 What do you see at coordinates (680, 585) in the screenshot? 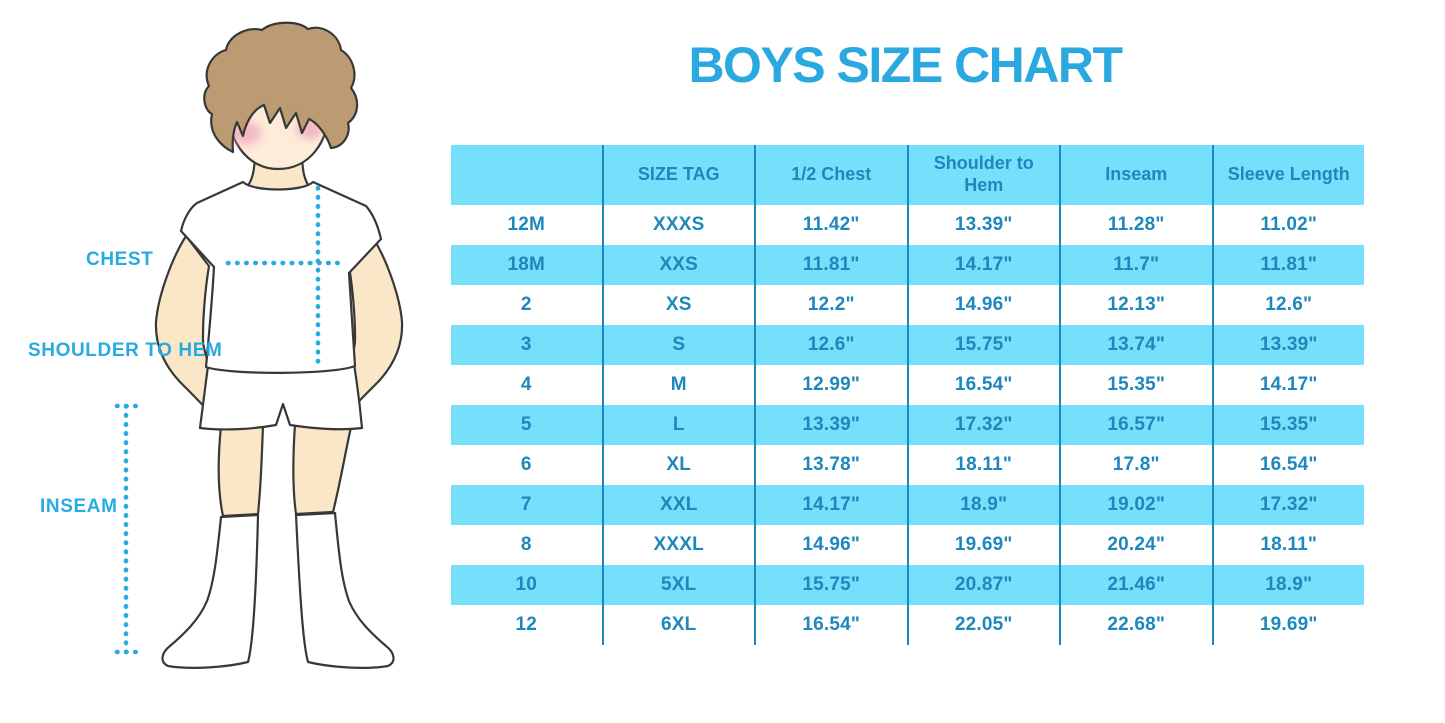
I see `value-cell: 5XL` at bounding box center [680, 585].